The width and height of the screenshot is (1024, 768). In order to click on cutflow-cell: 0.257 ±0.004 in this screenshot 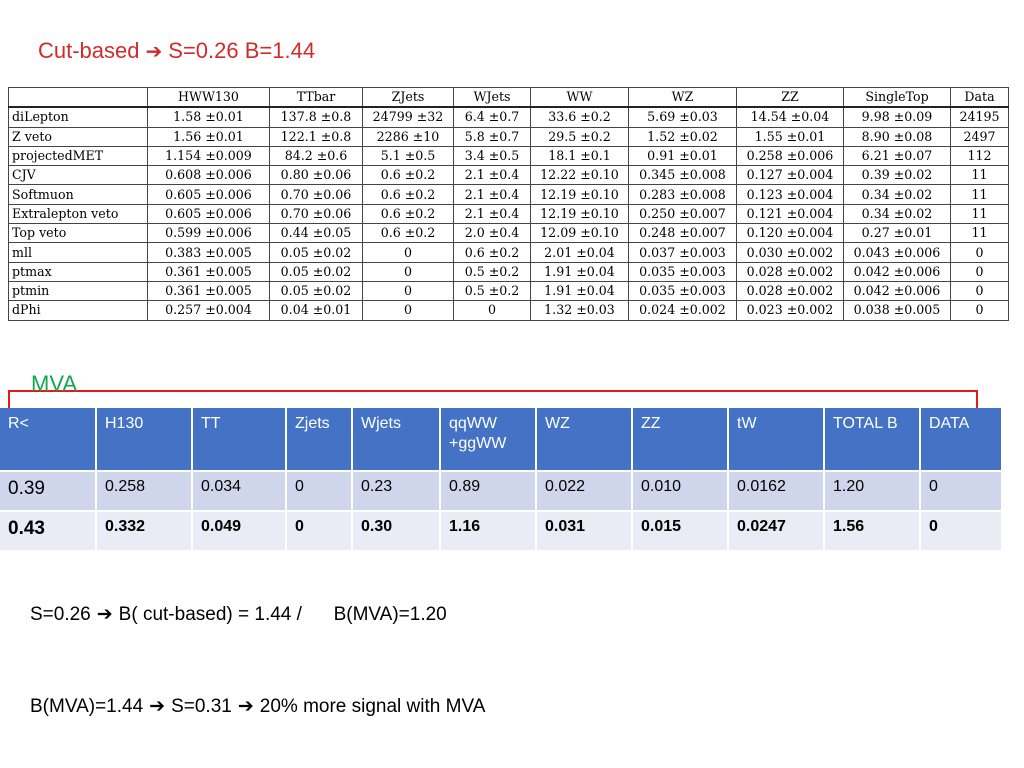, I will do `click(208, 310)`.